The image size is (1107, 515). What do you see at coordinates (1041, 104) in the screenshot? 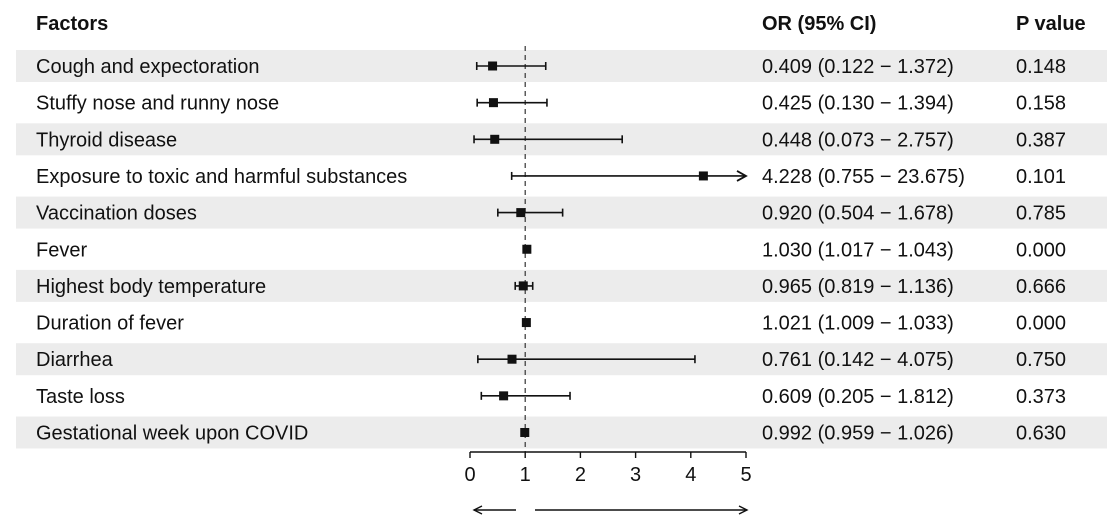
I see `p-value-text: 0.158` at bounding box center [1041, 104].